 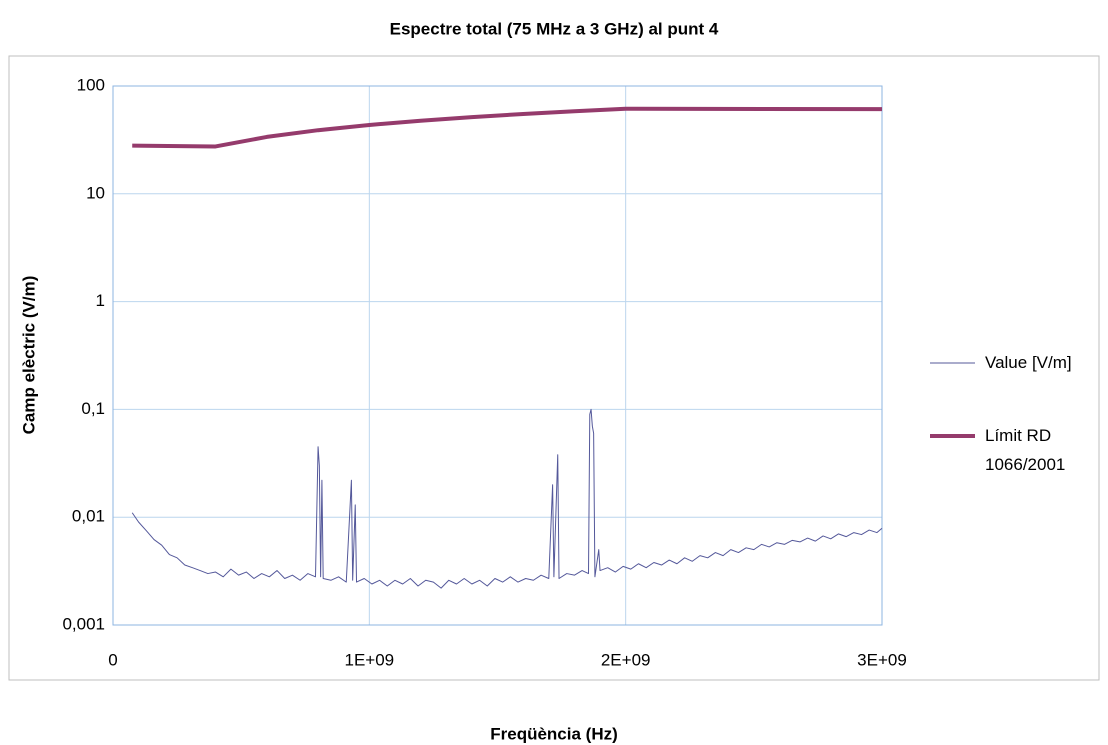 I want to click on x-tick-label: 1E+09, so click(x=370, y=659).